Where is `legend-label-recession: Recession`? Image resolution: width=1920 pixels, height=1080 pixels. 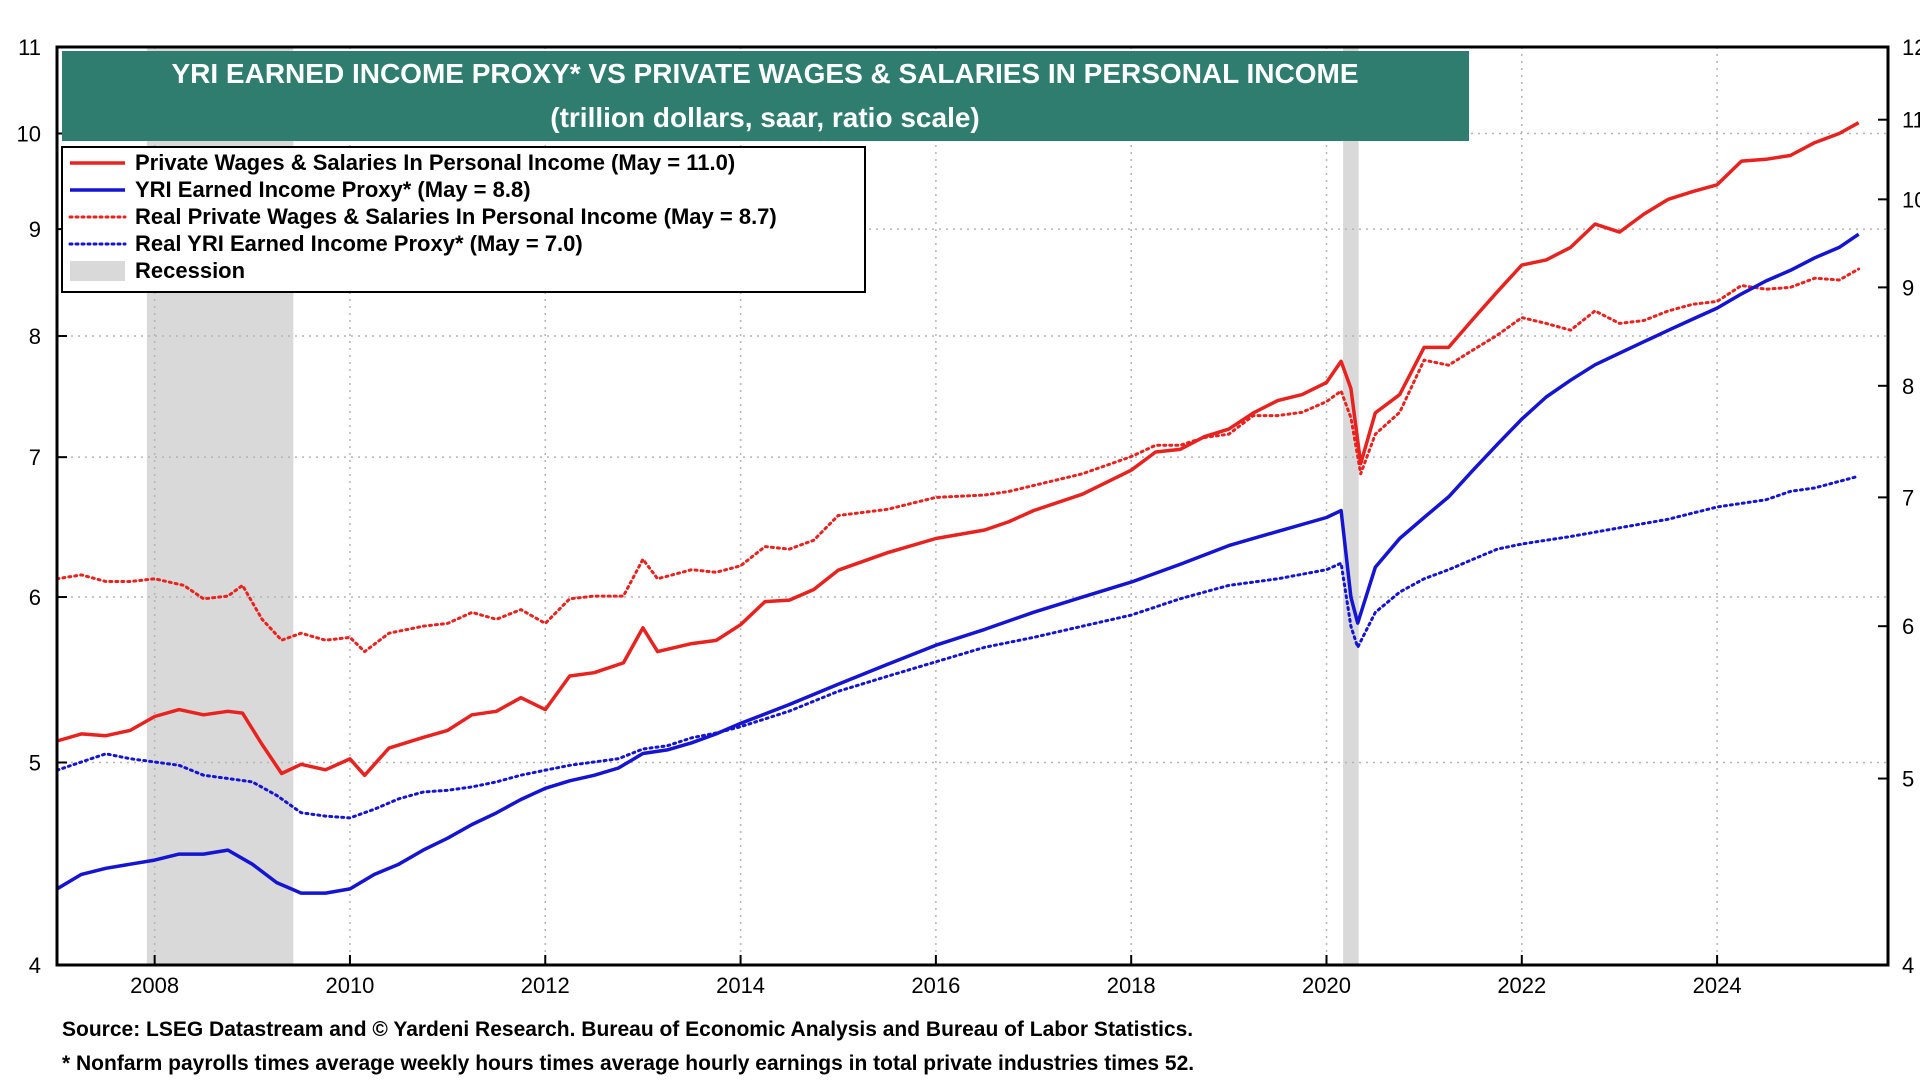
legend-label-recession: Recession is located at coordinates (190, 270).